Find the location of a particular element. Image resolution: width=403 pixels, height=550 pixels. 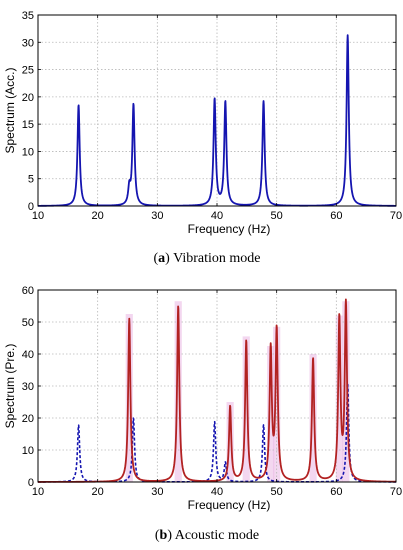

y-tick-label: 25 is located at coordinates (28, 71).